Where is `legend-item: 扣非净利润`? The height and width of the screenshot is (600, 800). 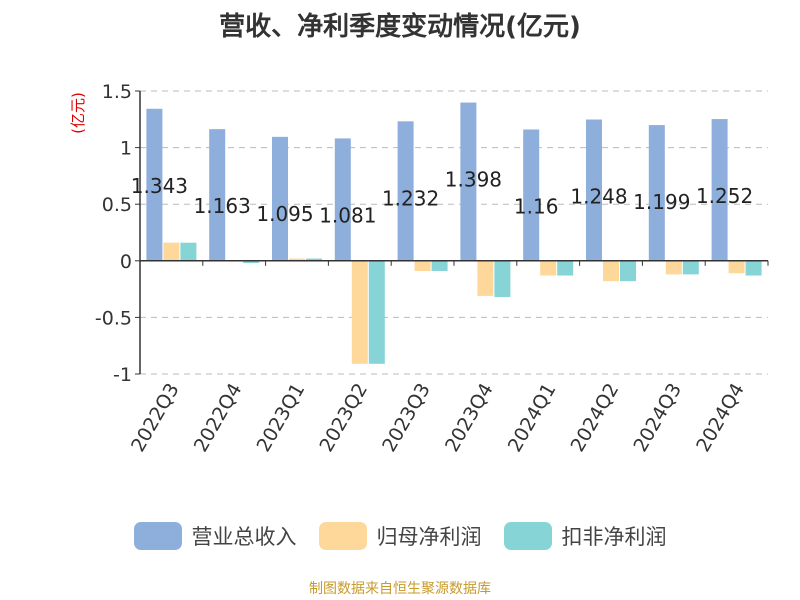
legend-item: 扣非净利润 is located at coordinates (585, 536).